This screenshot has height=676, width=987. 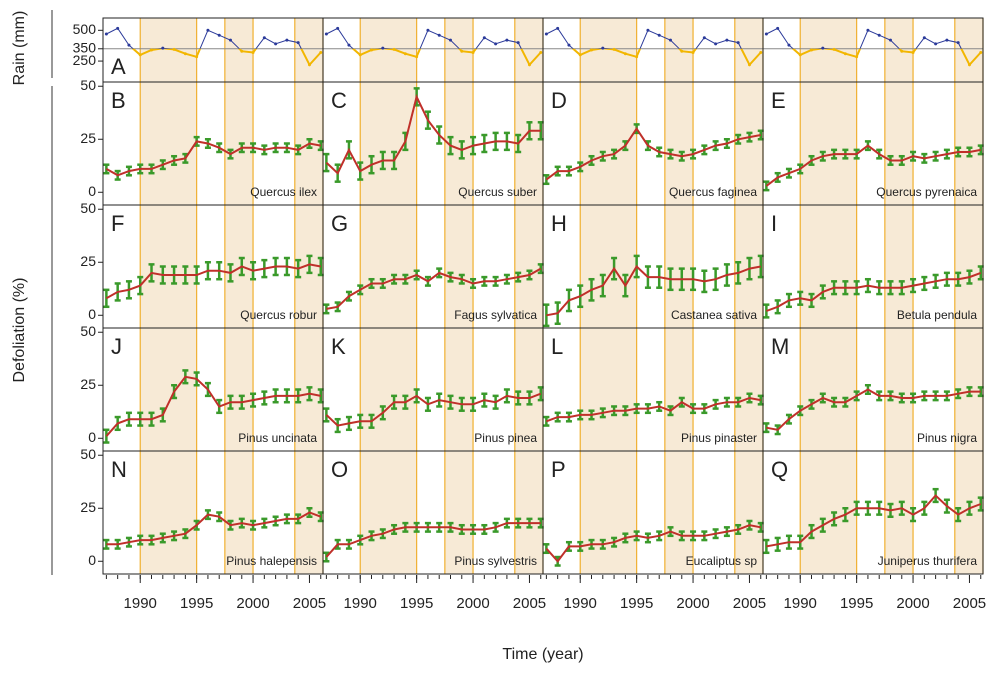 What do you see at coordinates (283, 192) in the screenshot?
I see `species-name: Quercus ilex` at bounding box center [283, 192].